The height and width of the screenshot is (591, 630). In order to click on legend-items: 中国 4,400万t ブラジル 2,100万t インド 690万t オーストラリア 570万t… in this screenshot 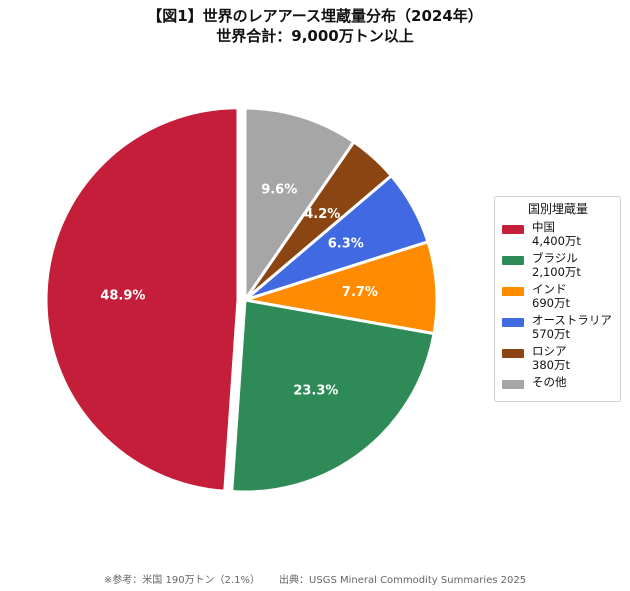, I will do `click(558, 304)`.